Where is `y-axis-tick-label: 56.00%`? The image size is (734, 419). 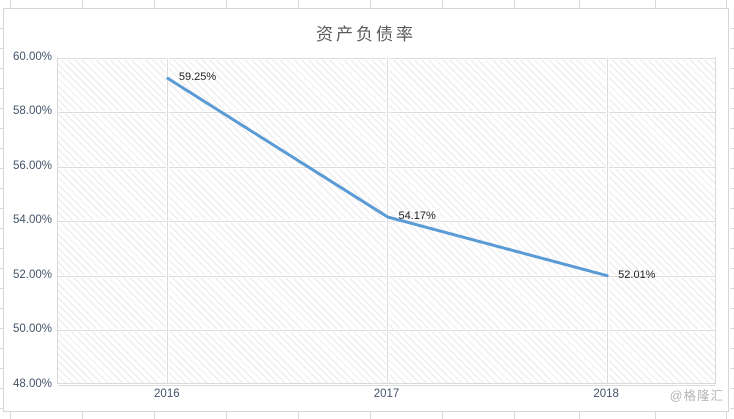
y-axis-tick-label: 56.00% is located at coordinates (32, 165).